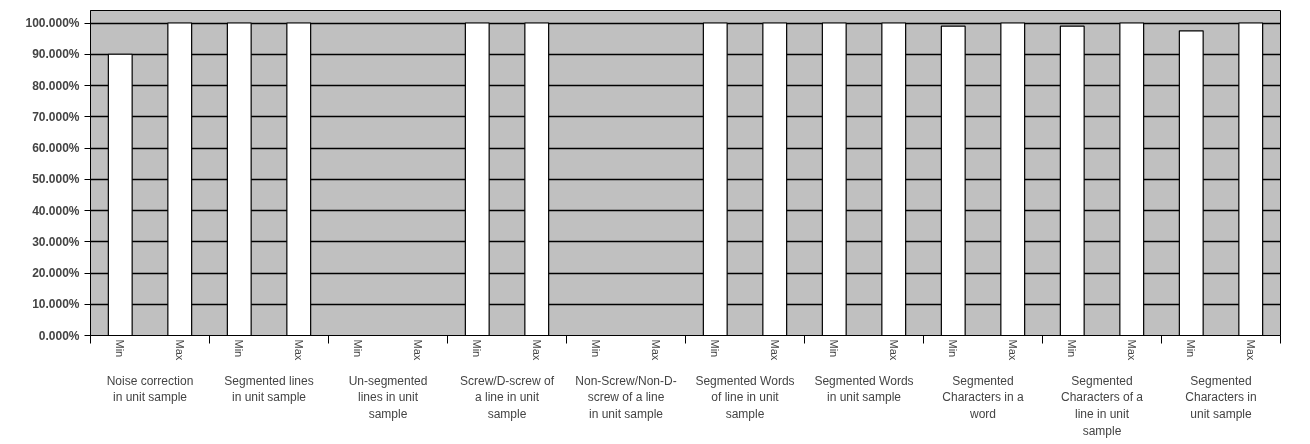 Image resolution: width=1310 pixels, height=444 pixels. Describe the element at coordinates (56, 210) in the screenshot. I see `y-tick-label: 40.000%` at that location.